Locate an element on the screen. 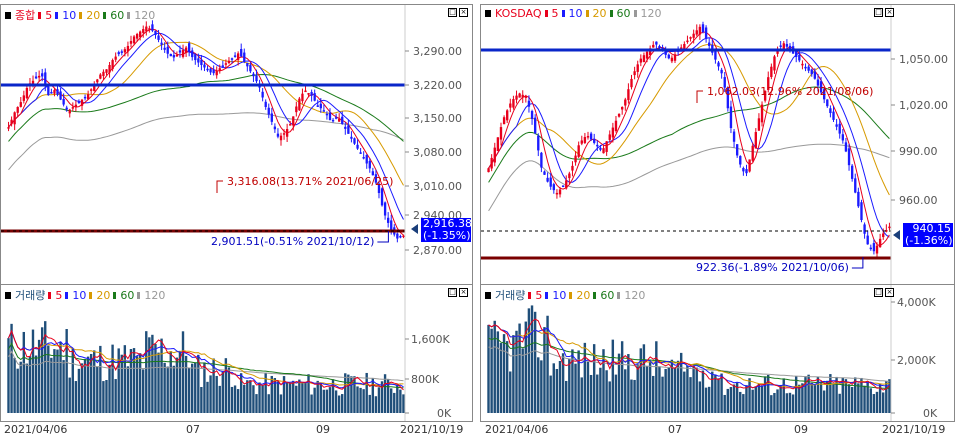 Image resolution: width=955 pixels, height=437 pixels. y-tick-label: 3,010.00 is located at coordinates (437, 186).